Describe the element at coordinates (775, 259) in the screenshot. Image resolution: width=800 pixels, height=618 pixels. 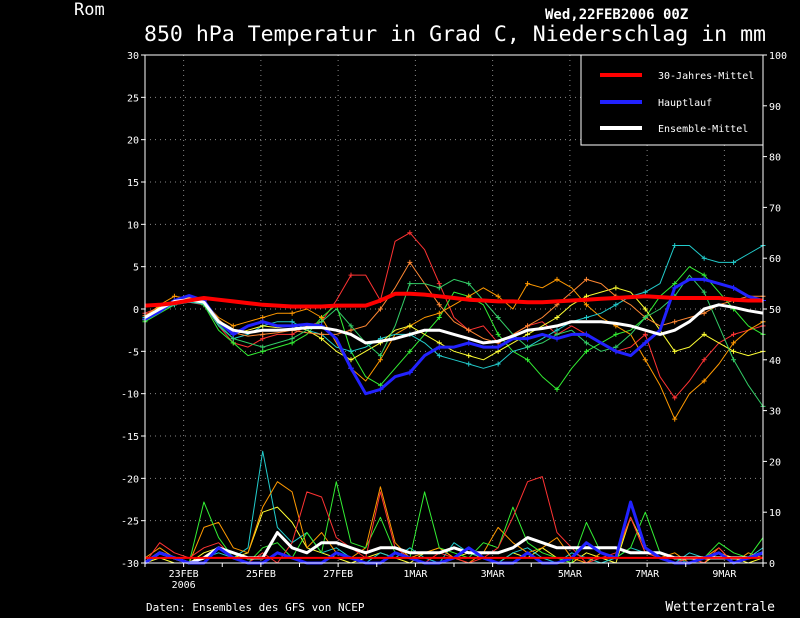
I see `y-right-tick-label: 60` at that location.